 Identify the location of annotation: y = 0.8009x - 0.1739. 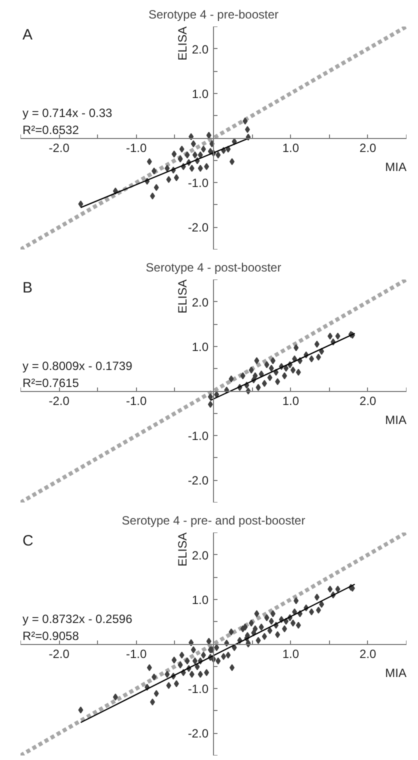
(77, 366).